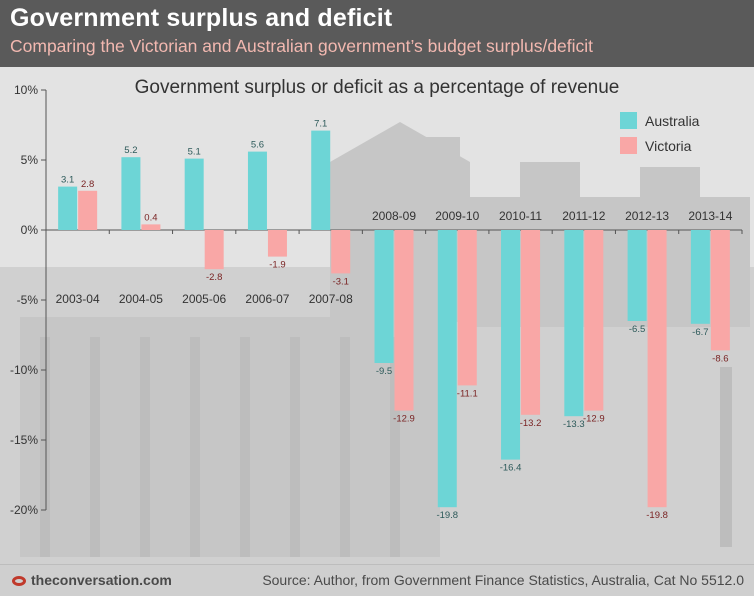 Image resolution: width=754 pixels, height=596 pixels. What do you see at coordinates (26, 90) in the screenshot?
I see `y-tick-label: 10%` at bounding box center [26, 90].